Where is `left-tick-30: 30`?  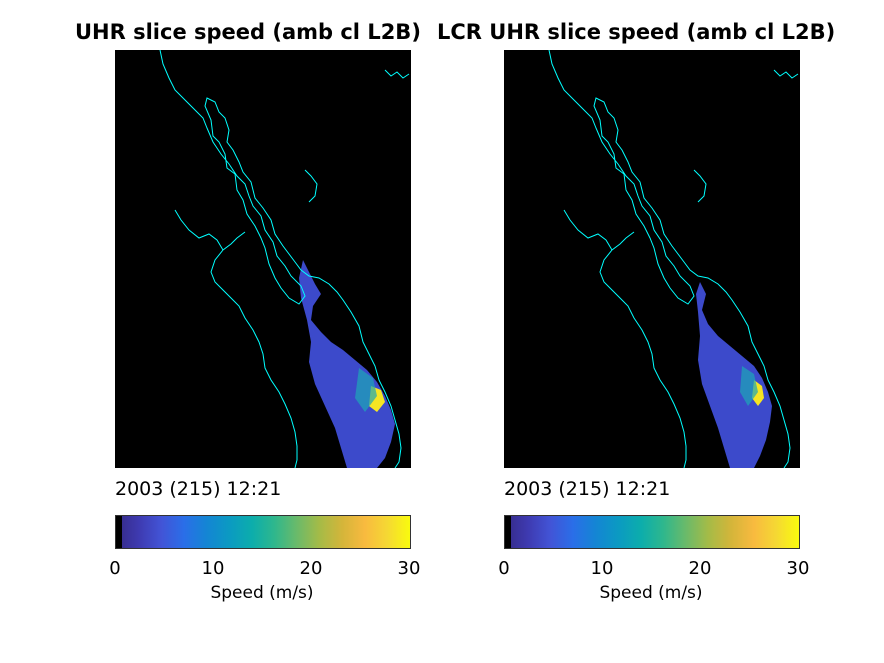
left-tick-30: 30 is located at coordinates (409, 568).